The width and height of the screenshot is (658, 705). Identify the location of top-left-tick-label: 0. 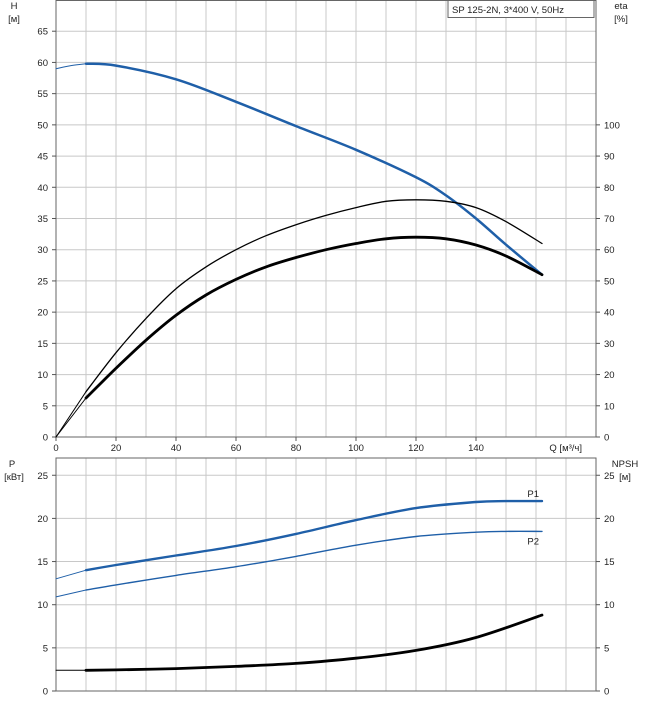
(45, 438).